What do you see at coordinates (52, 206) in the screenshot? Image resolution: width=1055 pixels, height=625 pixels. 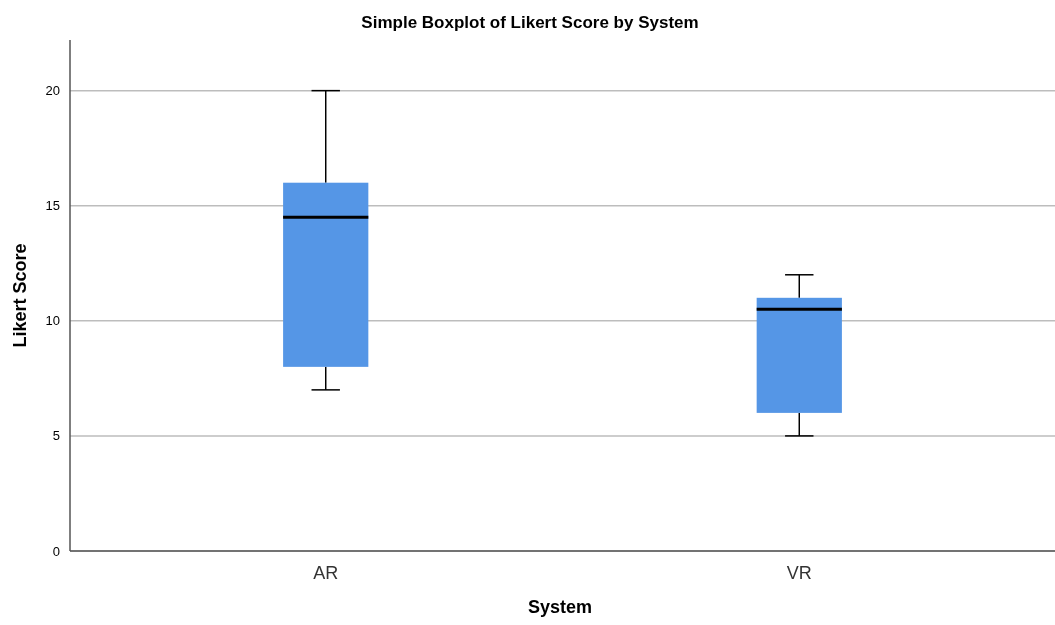 I see `y-tick-label: 15` at bounding box center [52, 206].